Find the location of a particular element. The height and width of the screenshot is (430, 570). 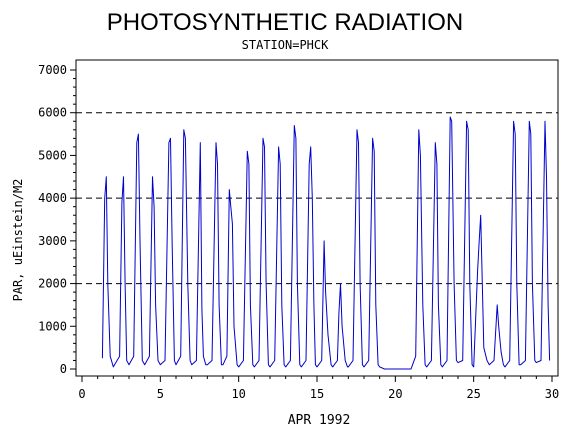

chart-subtitle: STATION=PHCK is located at coordinates (285, 45).